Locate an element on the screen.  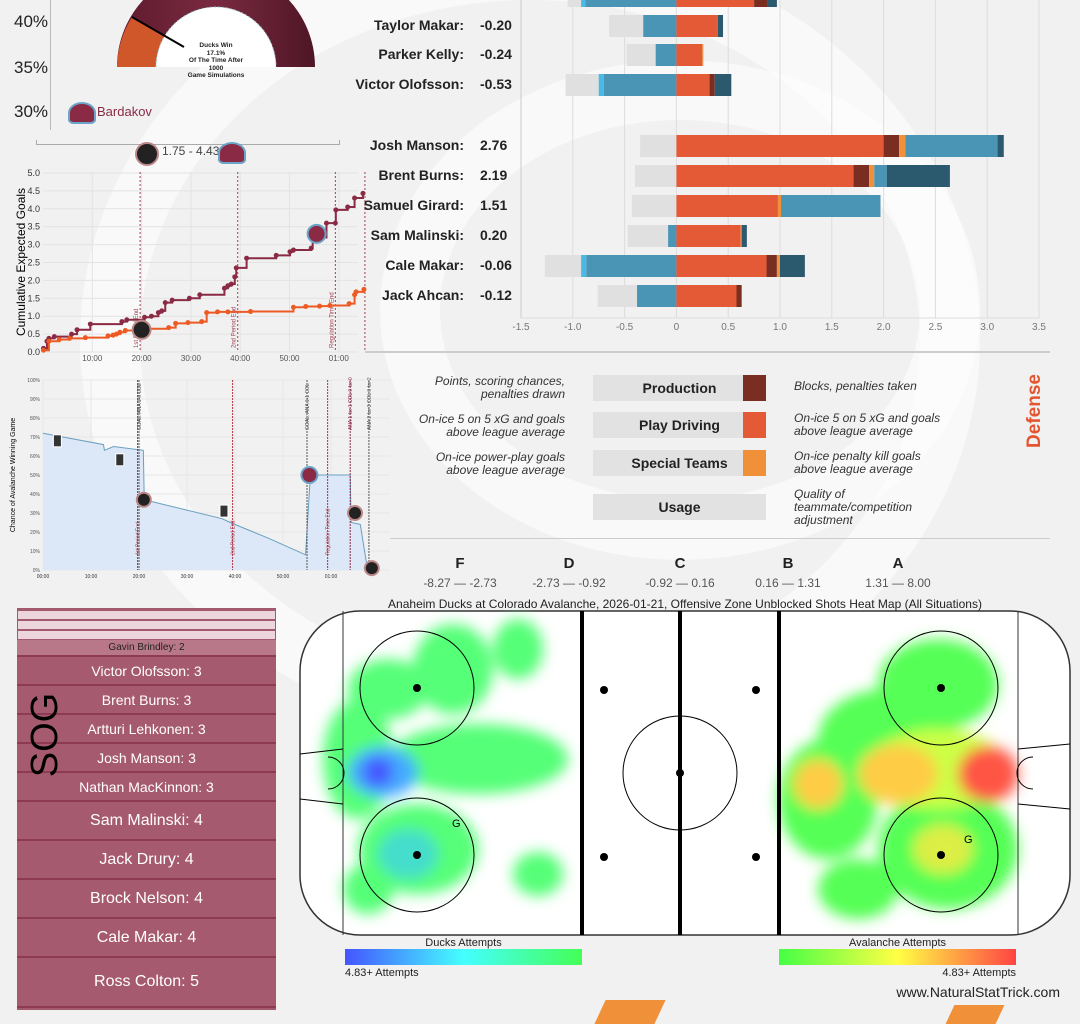
bar-segment-def_prod is located at coordinates (891, 146).